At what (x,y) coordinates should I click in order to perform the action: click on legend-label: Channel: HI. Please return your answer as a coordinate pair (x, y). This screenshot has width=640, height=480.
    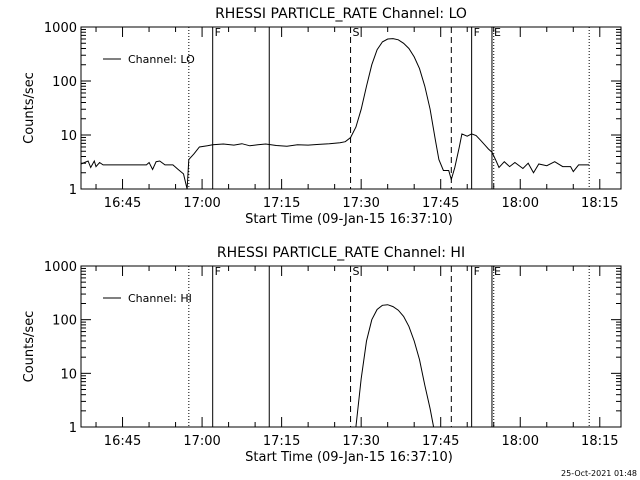
    Looking at the image, I should click on (160, 298).